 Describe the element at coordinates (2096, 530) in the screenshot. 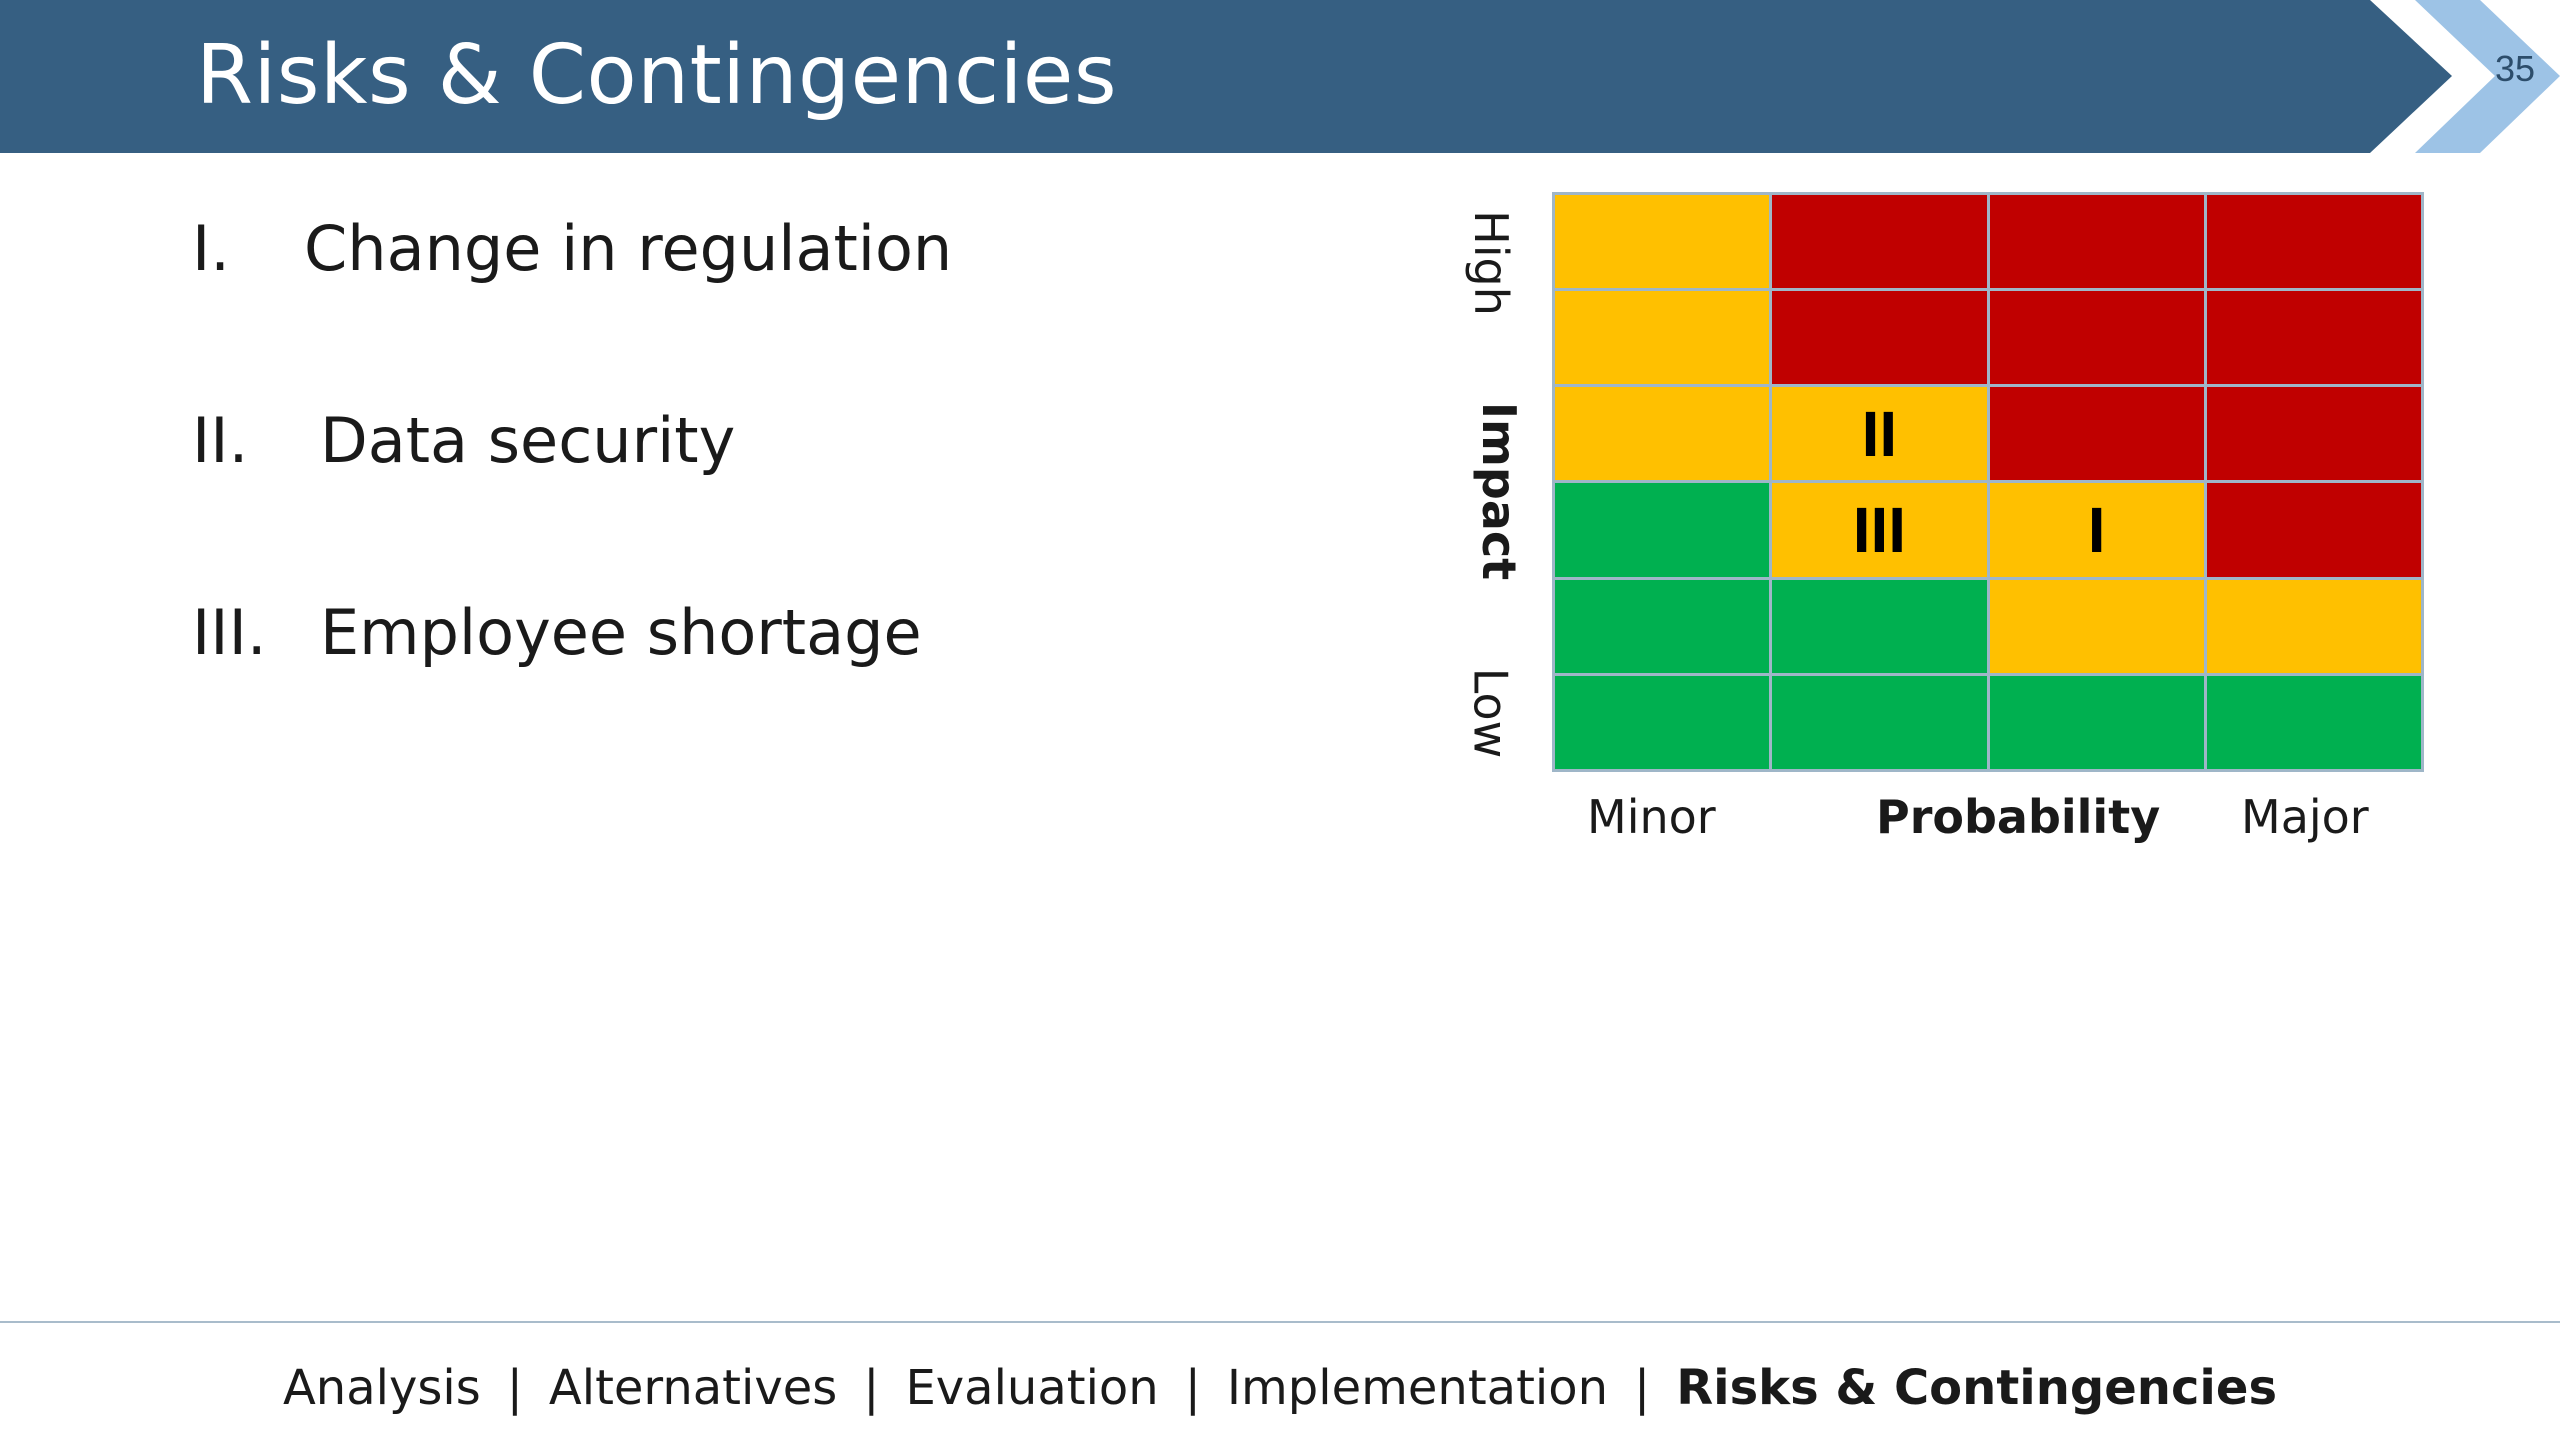

I see `matrix-cell: I` at that location.